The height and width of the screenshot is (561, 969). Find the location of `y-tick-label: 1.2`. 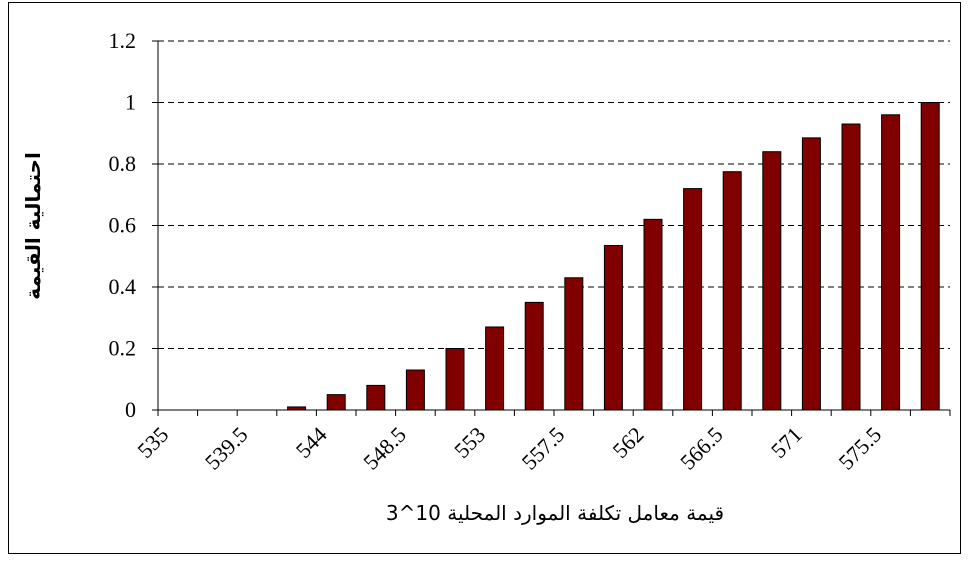

y-tick-label: 1.2 is located at coordinates (123, 40).